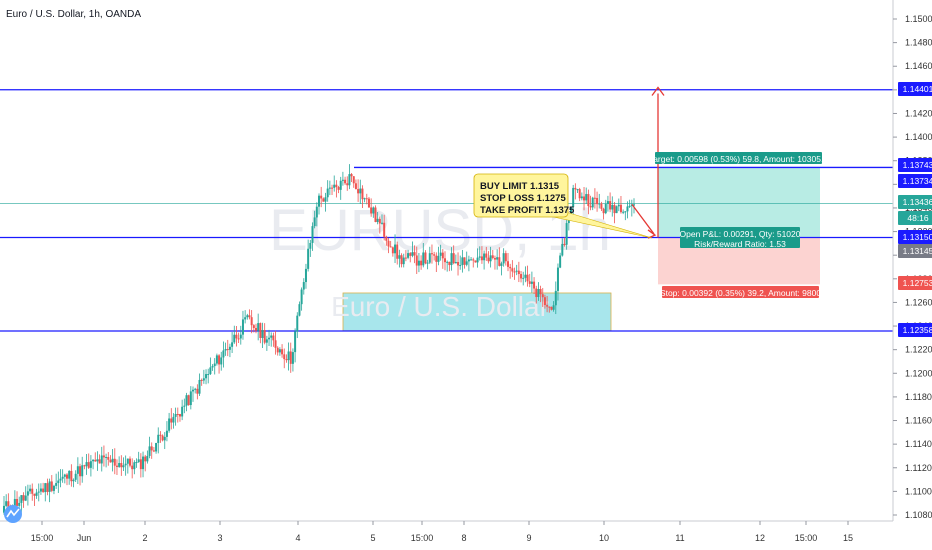 The height and width of the screenshot is (550, 932). I want to click on price-label: 1.13436, so click(915, 202).